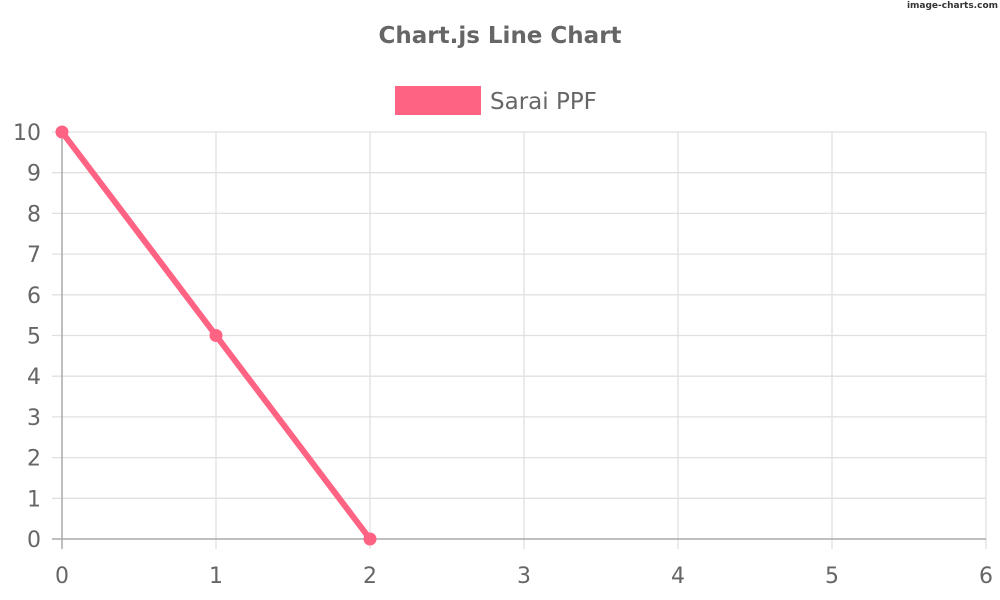 The image size is (1000, 600). I want to click on y-tick-label: 3, so click(34, 418).